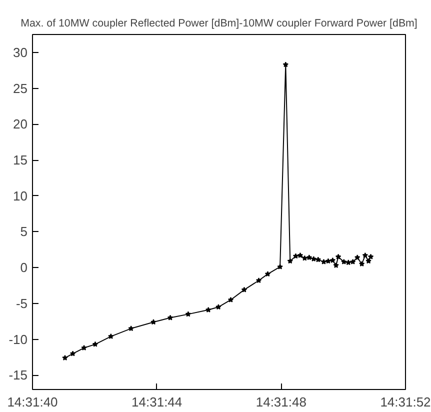 The image size is (431, 412). What do you see at coordinates (22, 303) in the screenshot?
I see `y-tick-label: -5` at bounding box center [22, 303].